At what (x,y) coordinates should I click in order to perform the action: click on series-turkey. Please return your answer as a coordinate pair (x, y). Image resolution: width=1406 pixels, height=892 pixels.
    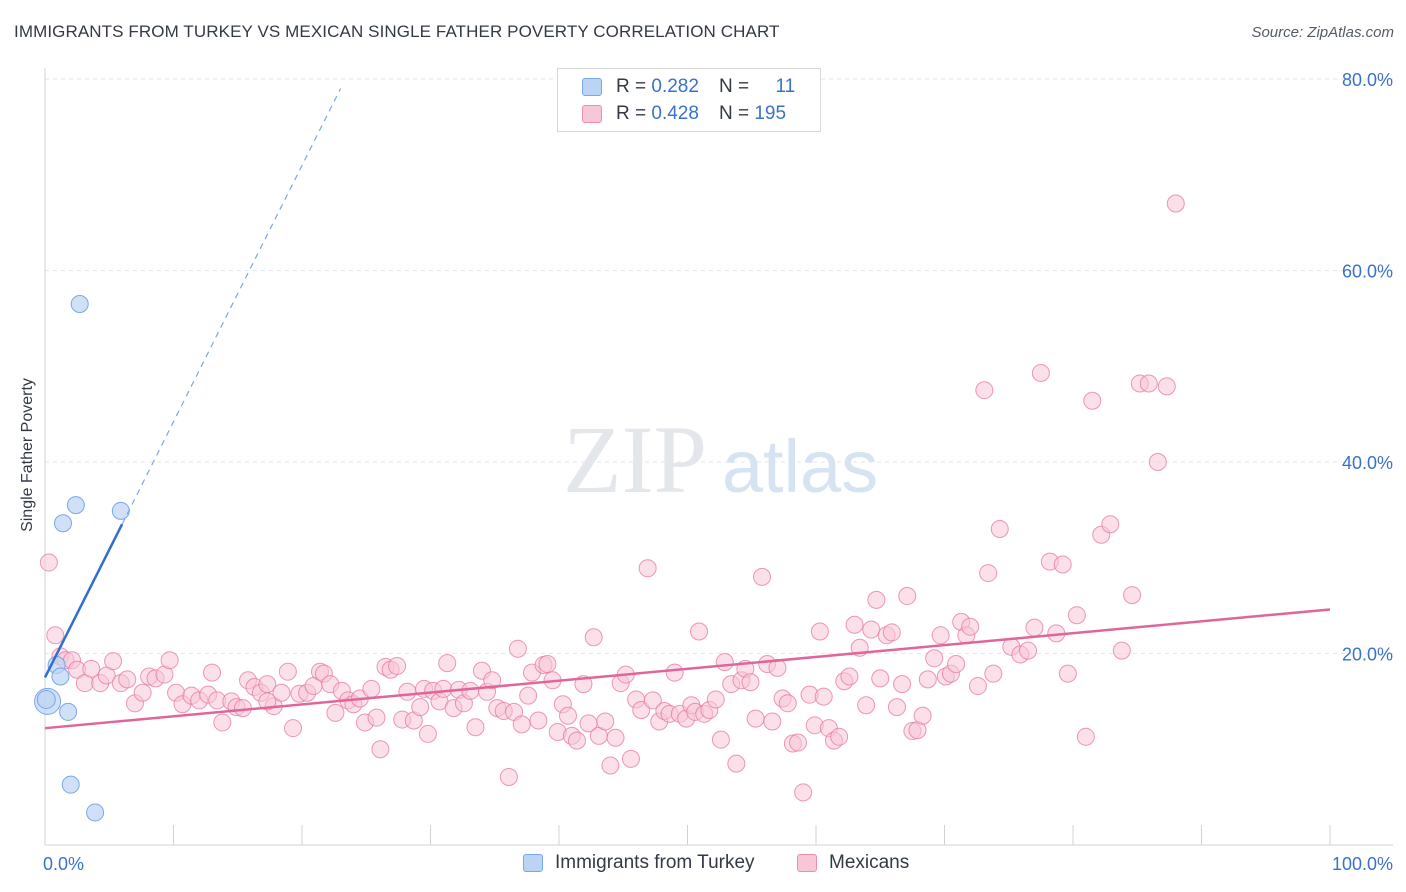
    Looking at the image, I should click on (82, 558).